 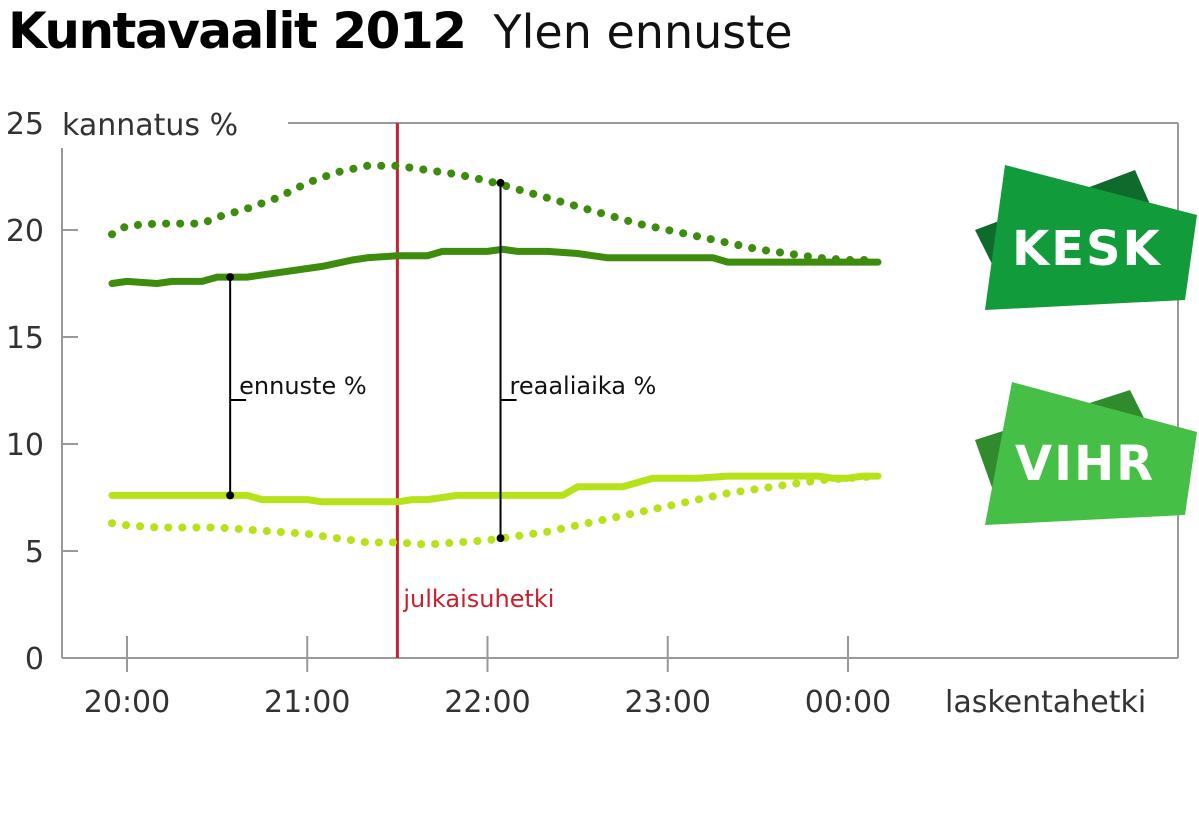 I want to click on kesk-badge-front, so click(x=1091, y=237).